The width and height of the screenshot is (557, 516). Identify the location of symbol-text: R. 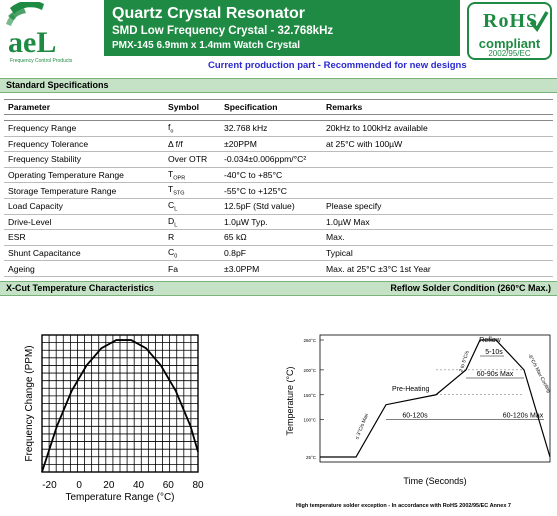
(171, 237).